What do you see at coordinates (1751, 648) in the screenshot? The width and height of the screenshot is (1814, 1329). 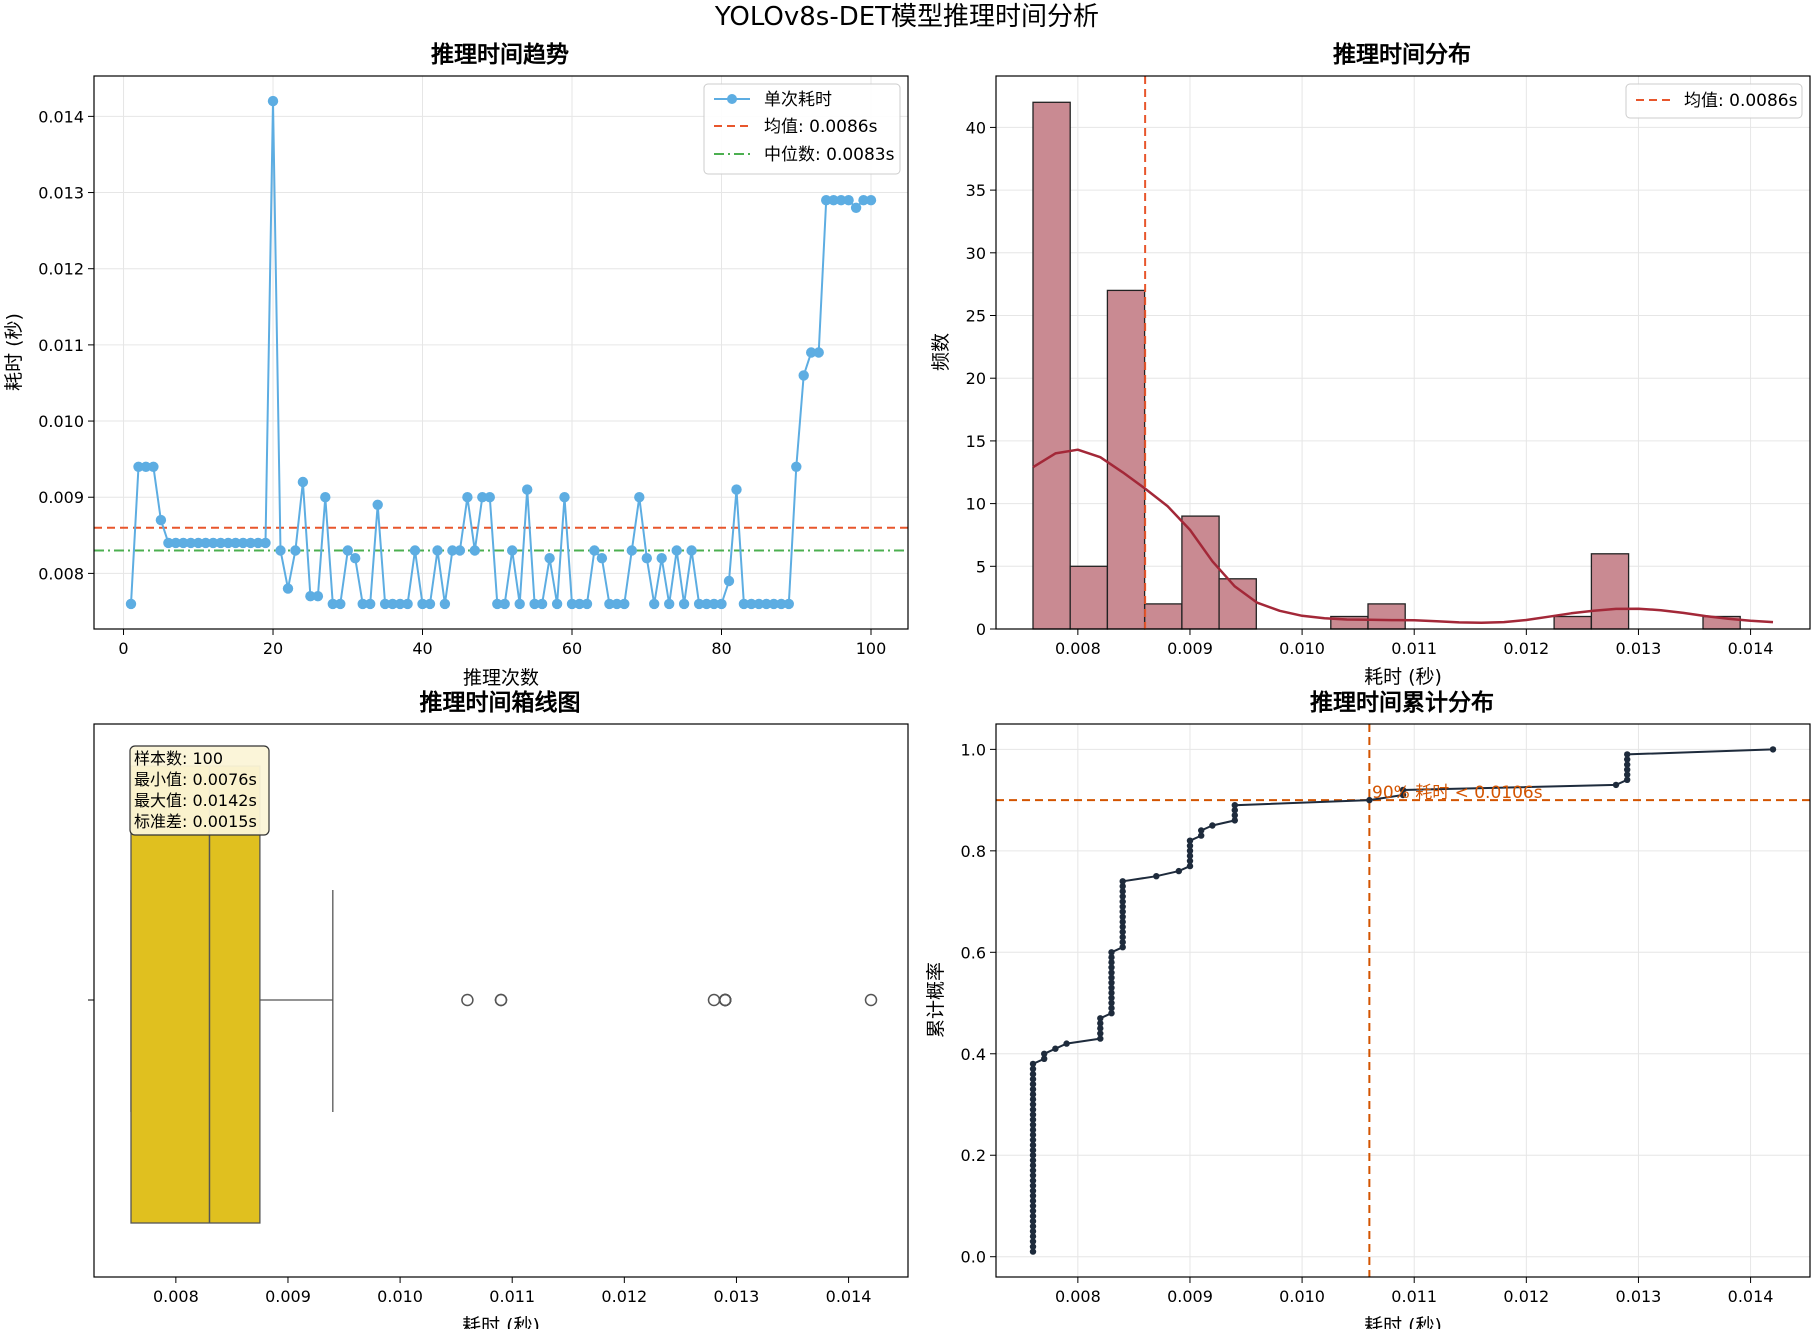 I see `hist-xtick-label: 0.014` at bounding box center [1751, 648].